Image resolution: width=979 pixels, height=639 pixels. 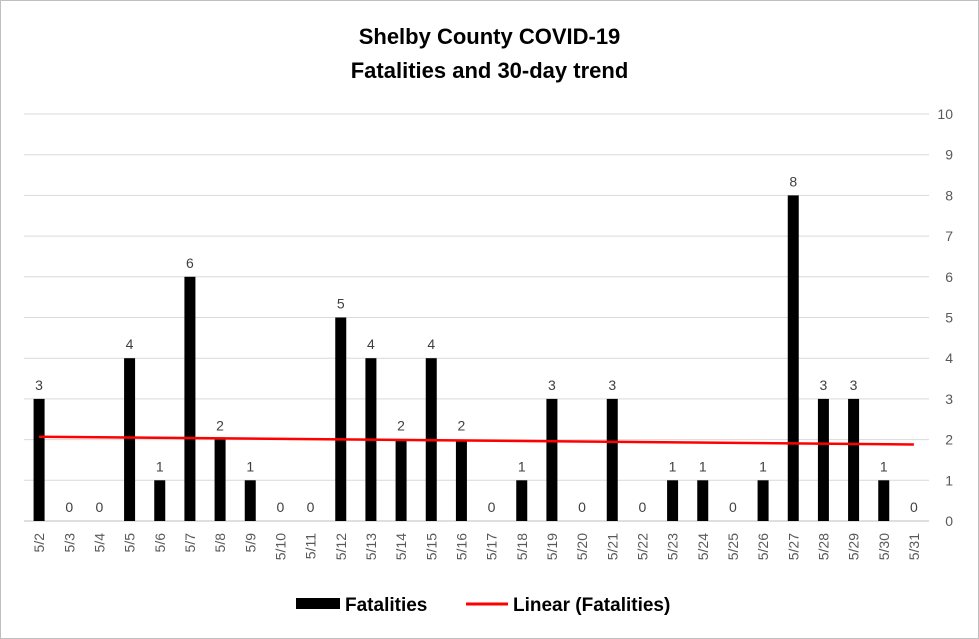 I want to click on x-tick-label: 5/21, so click(x=612, y=546).